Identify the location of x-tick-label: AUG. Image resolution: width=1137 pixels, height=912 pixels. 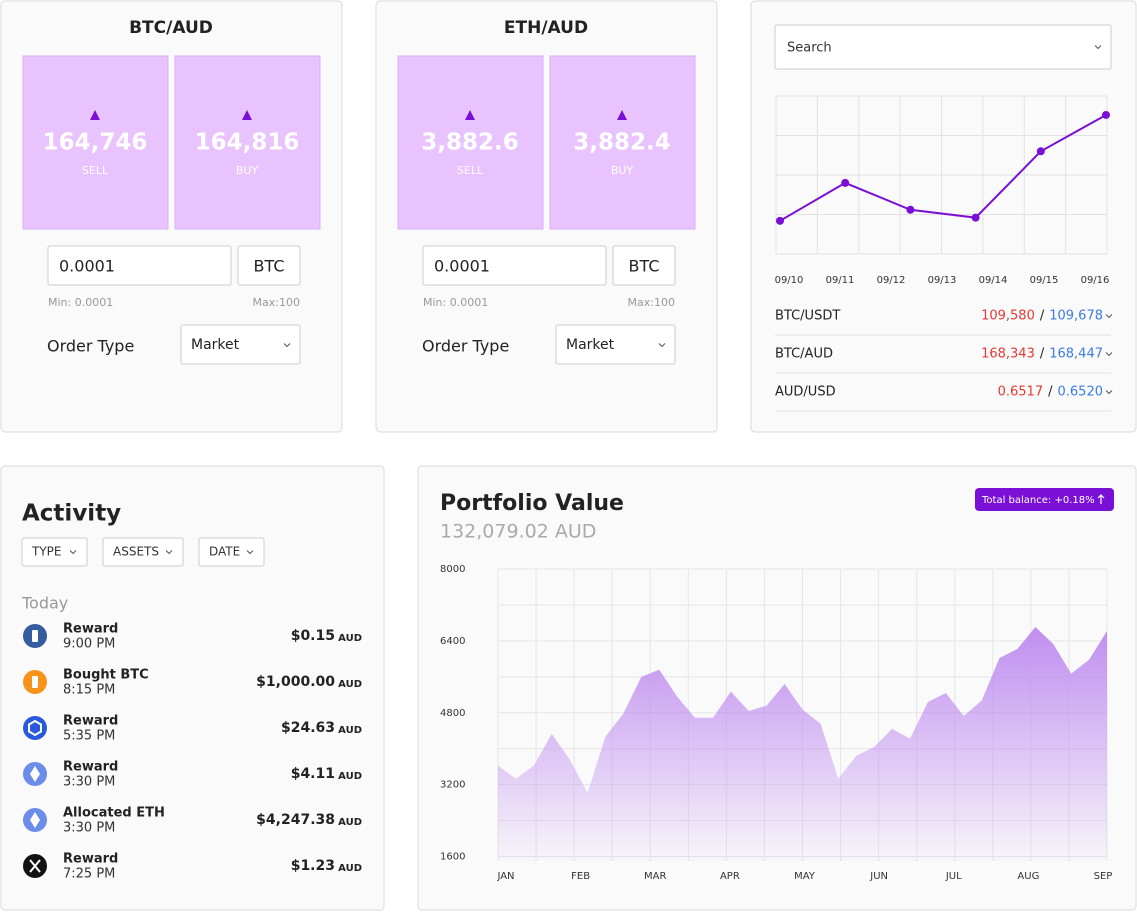
(1028, 876).